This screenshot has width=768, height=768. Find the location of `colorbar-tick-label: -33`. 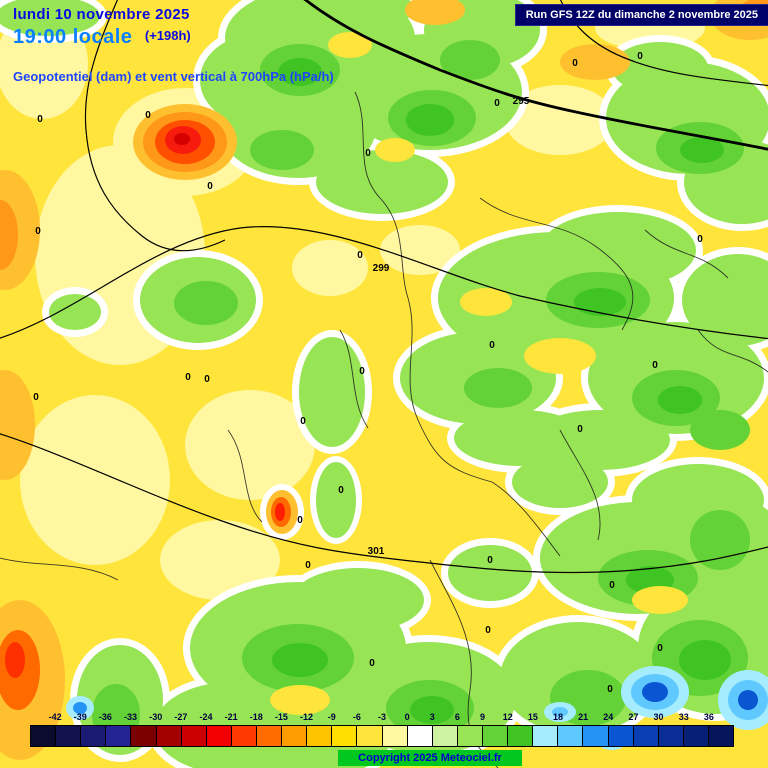

colorbar-tick-label: -33 is located at coordinates (131, 717).